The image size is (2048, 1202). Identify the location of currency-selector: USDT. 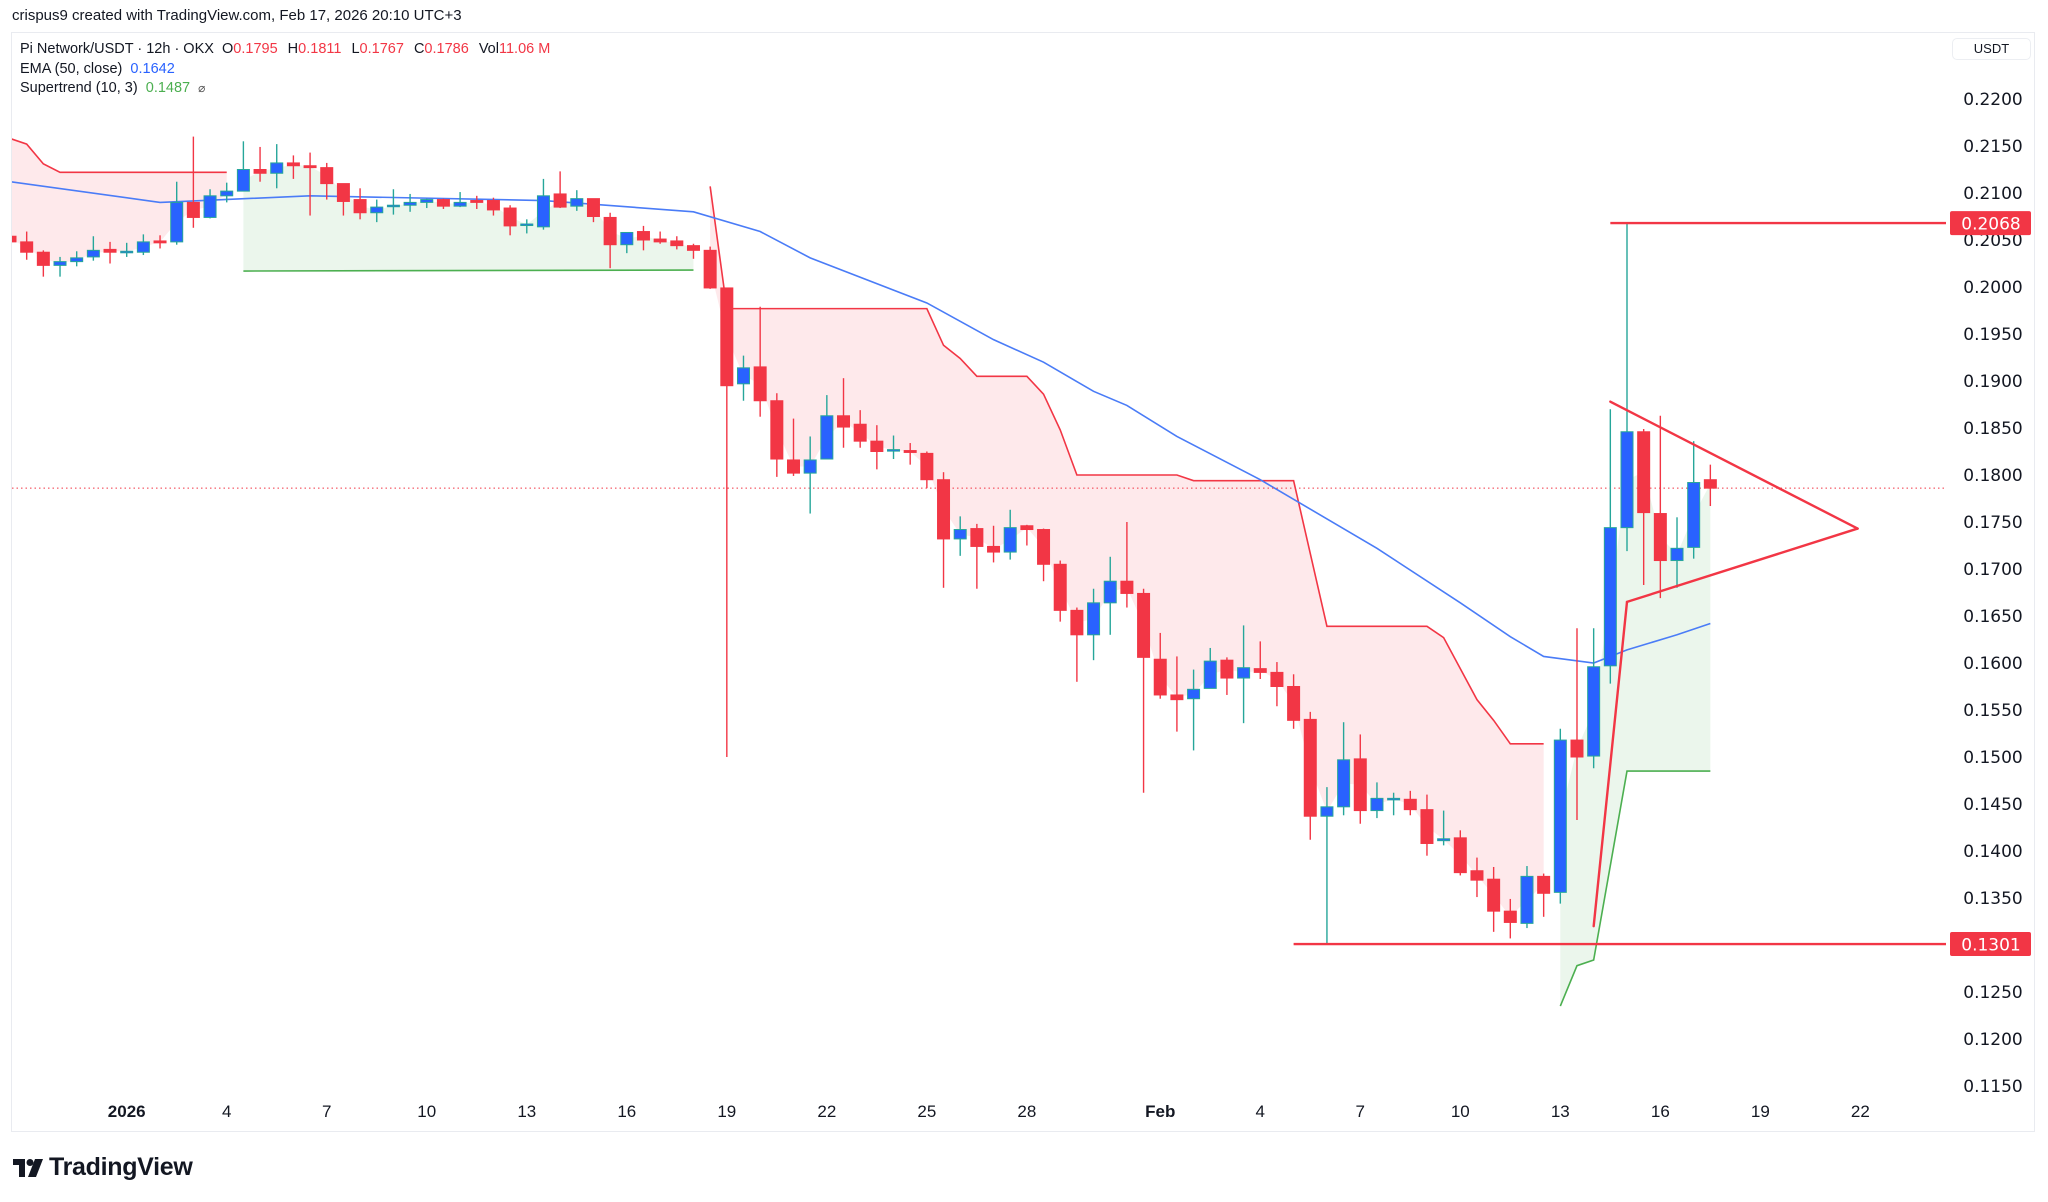
(1991, 49).